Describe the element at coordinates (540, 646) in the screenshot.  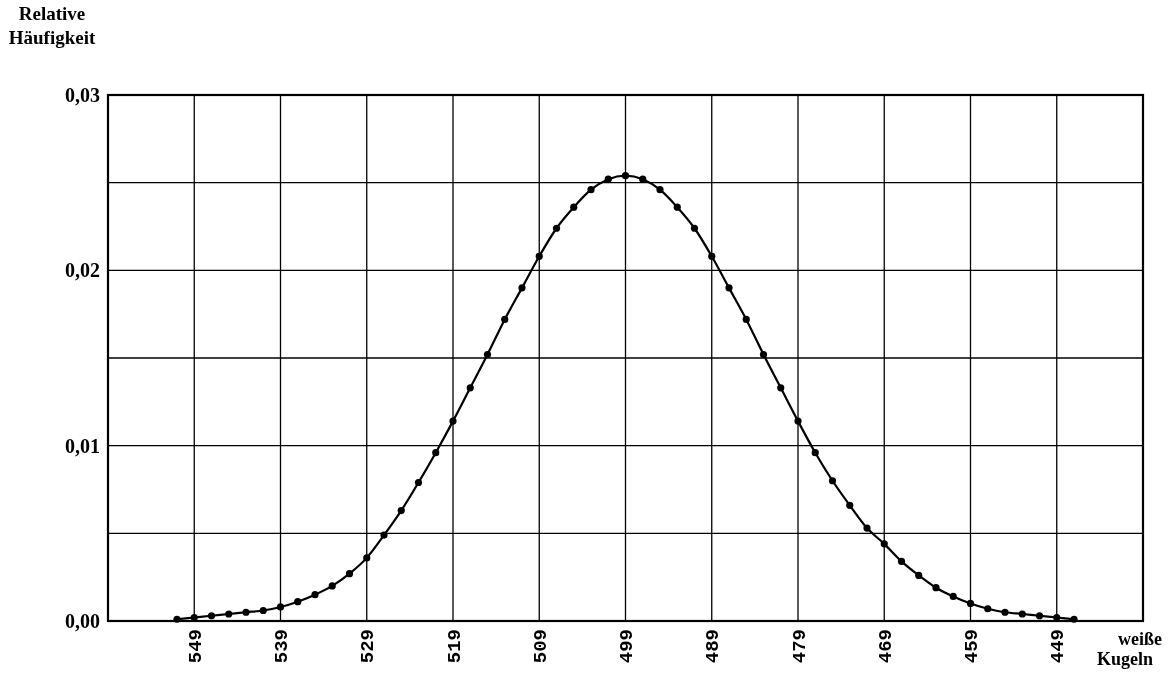
I see `x-tick-label: 509` at that location.